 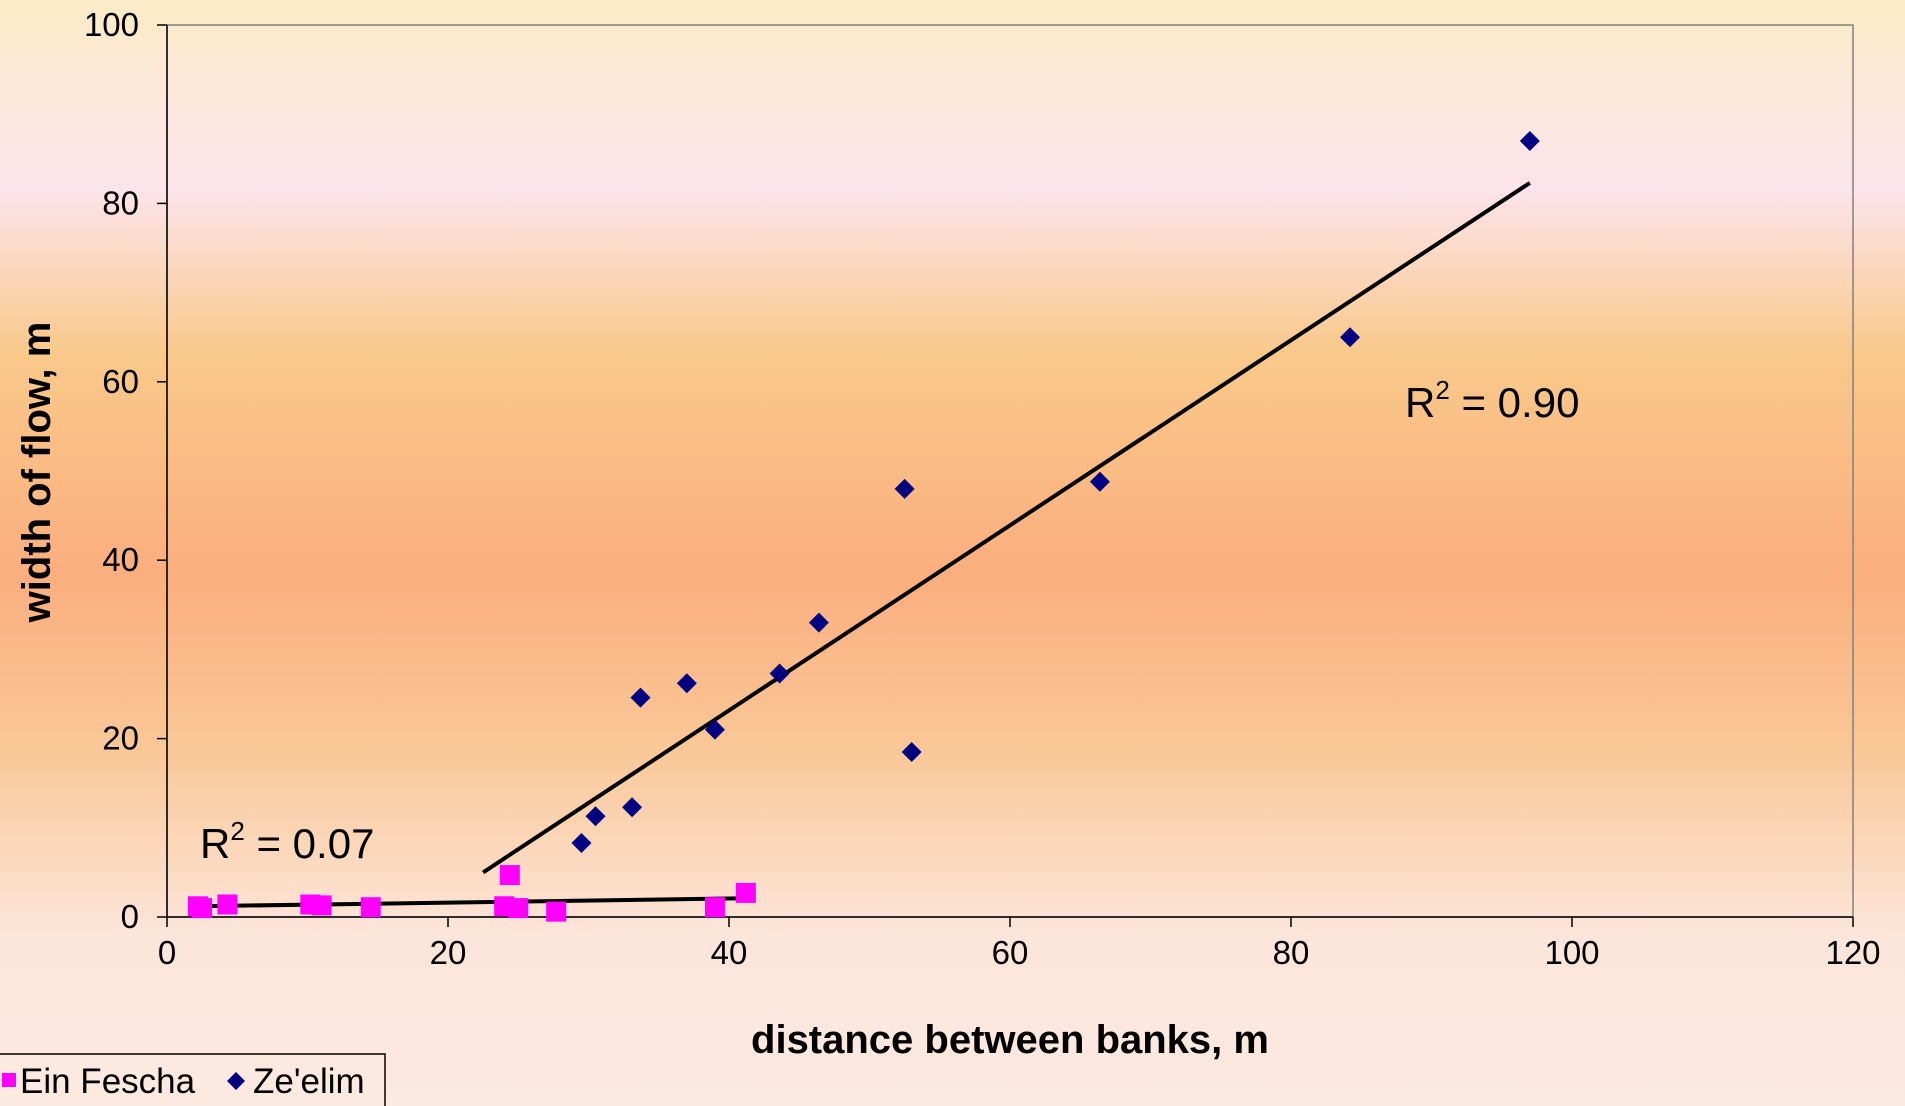 What do you see at coordinates (1010, 1040) in the screenshot?
I see `x-axis-title: distance between banks, m` at bounding box center [1010, 1040].